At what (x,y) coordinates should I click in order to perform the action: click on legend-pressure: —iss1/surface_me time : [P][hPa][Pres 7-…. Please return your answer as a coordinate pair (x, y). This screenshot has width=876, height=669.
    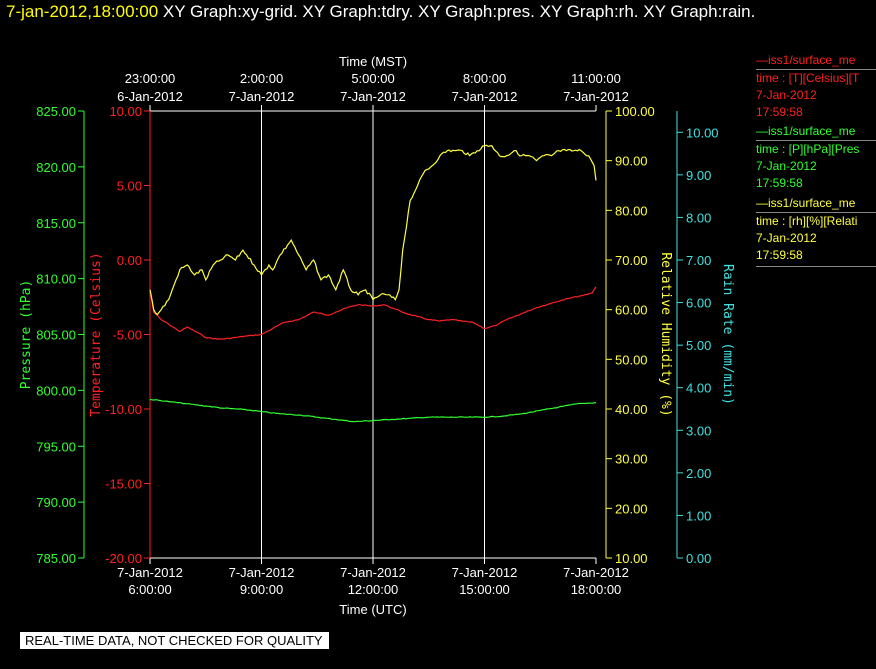
    Looking at the image, I should click on (816, 157).